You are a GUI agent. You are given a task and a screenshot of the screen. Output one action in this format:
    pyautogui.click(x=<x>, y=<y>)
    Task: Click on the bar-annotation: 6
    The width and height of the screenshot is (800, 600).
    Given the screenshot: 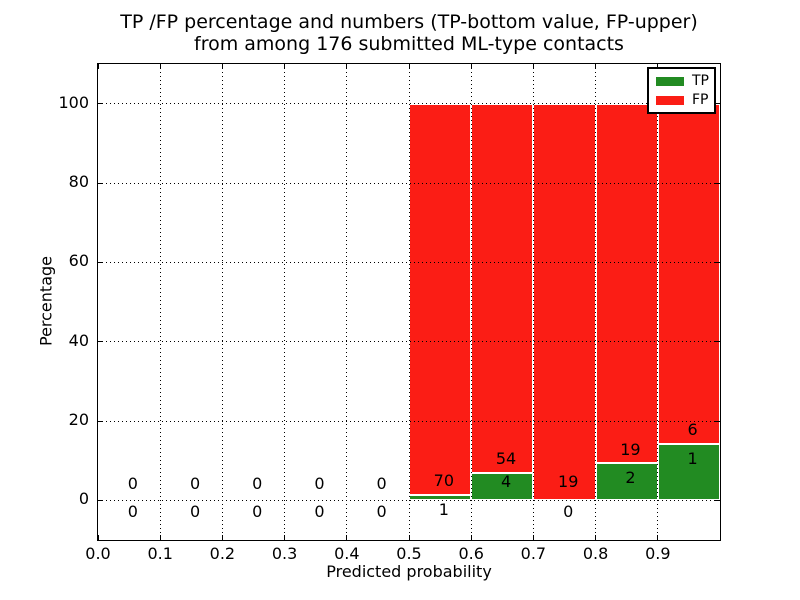 What is the action you would take?
    pyautogui.click(x=692, y=430)
    